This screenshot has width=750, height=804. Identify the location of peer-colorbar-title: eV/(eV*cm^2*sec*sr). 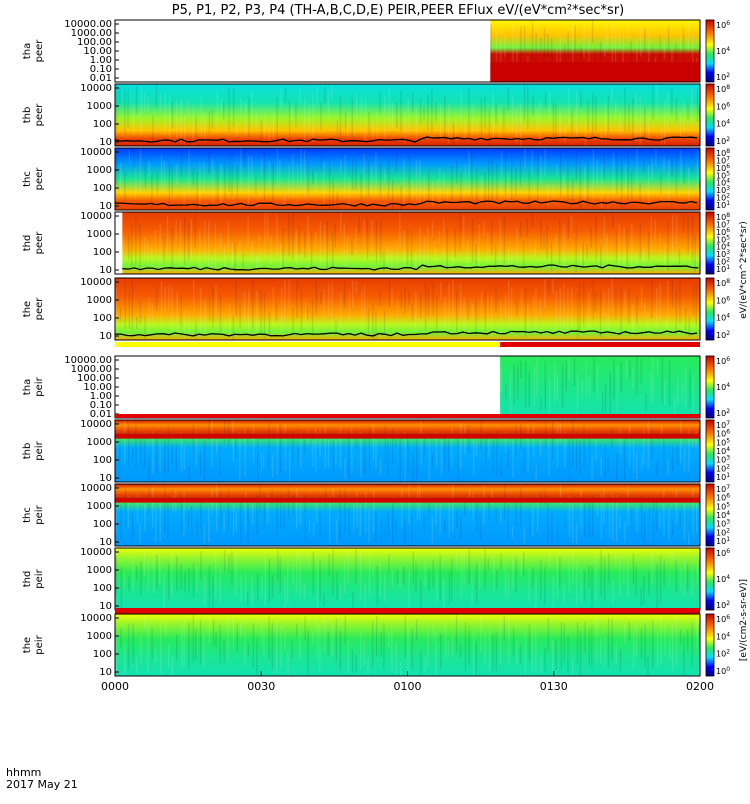
(744, 270).